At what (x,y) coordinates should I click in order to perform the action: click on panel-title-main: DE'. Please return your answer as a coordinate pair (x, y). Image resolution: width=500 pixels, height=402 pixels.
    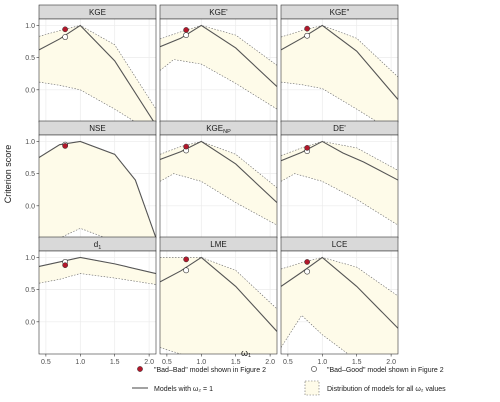
    Looking at the image, I should click on (339, 128).